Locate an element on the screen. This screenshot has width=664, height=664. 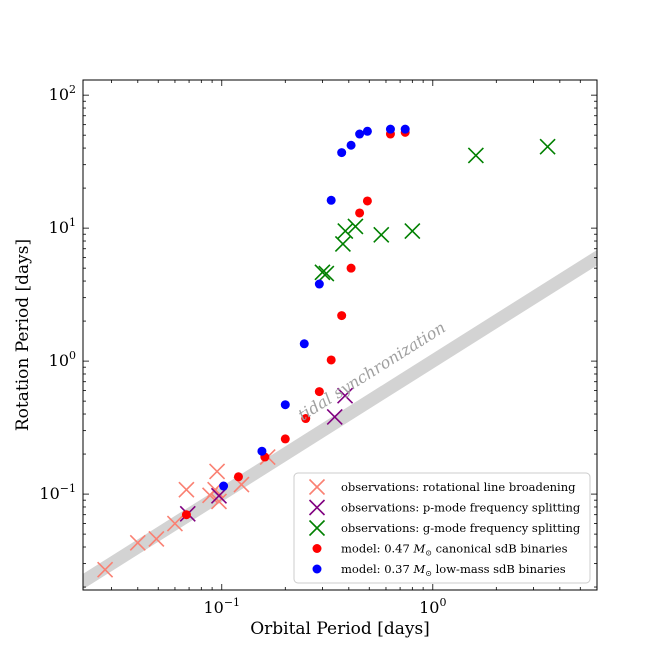
legend-entry-label: observations: g-mode frequency splitting is located at coordinates (461, 528).